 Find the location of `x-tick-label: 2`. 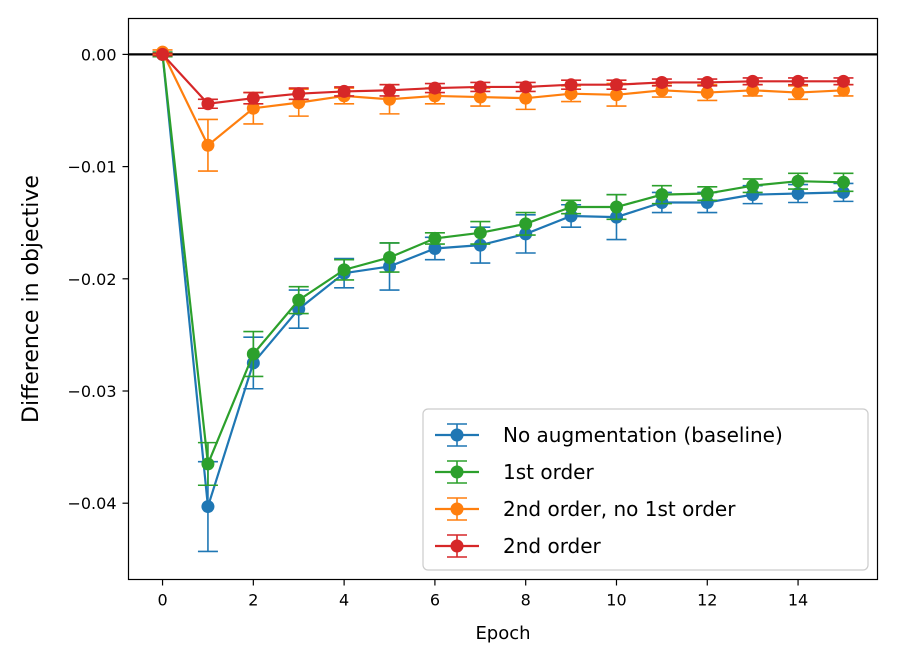

x-tick-label: 2 is located at coordinates (253, 600).